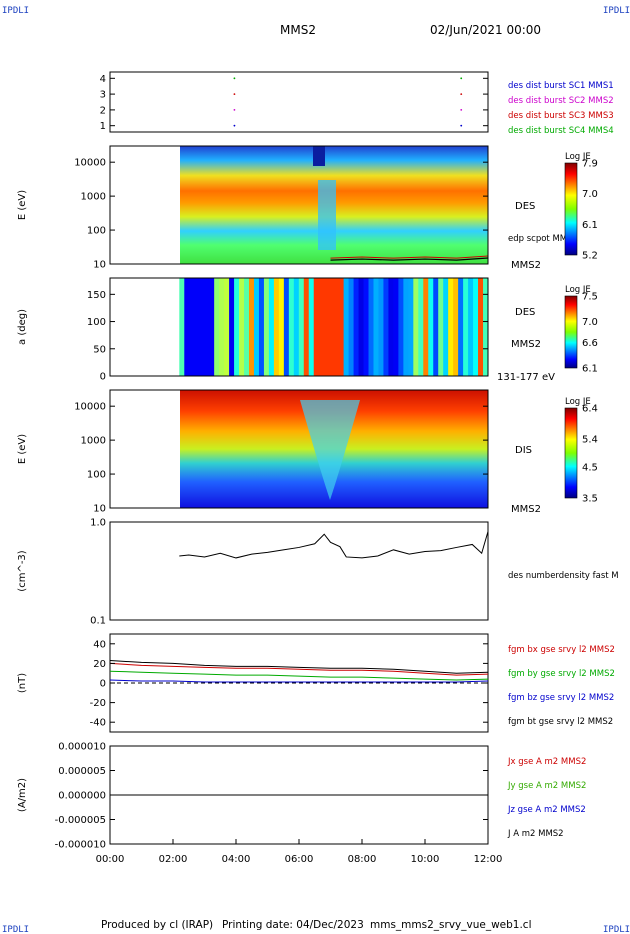 This screenshot has height=934, width=630. I want to click on colorbar-tick-label: 7.0, so click(590, 322).